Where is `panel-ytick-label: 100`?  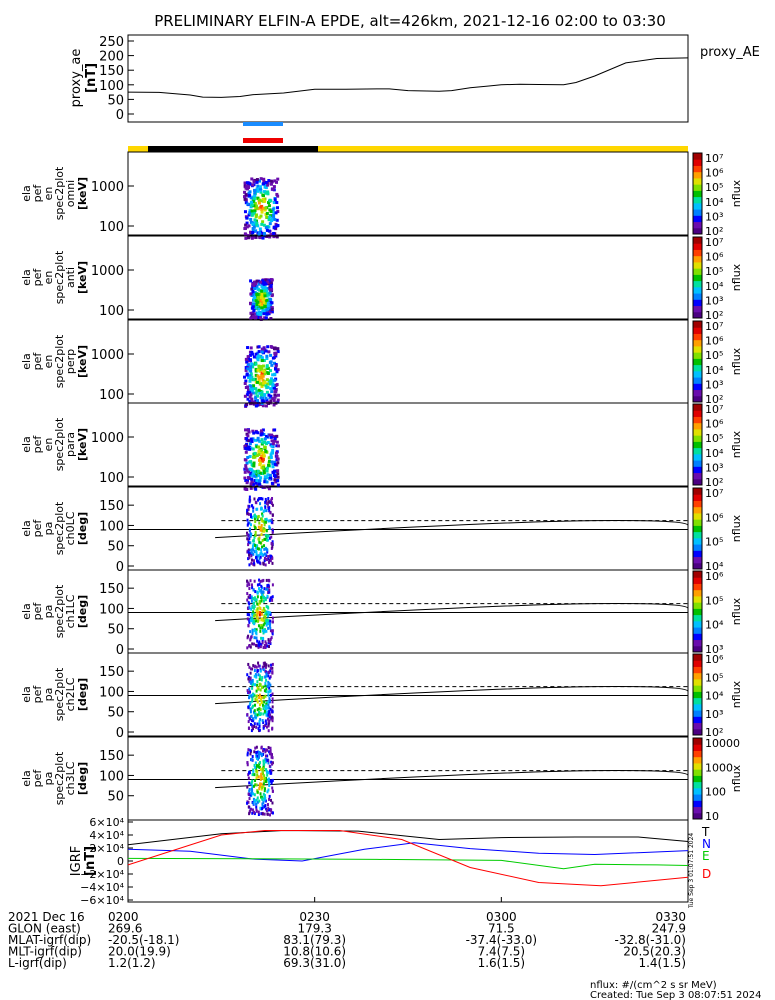
panel-ytick-label: 100 is located at coordinates (111, 478).